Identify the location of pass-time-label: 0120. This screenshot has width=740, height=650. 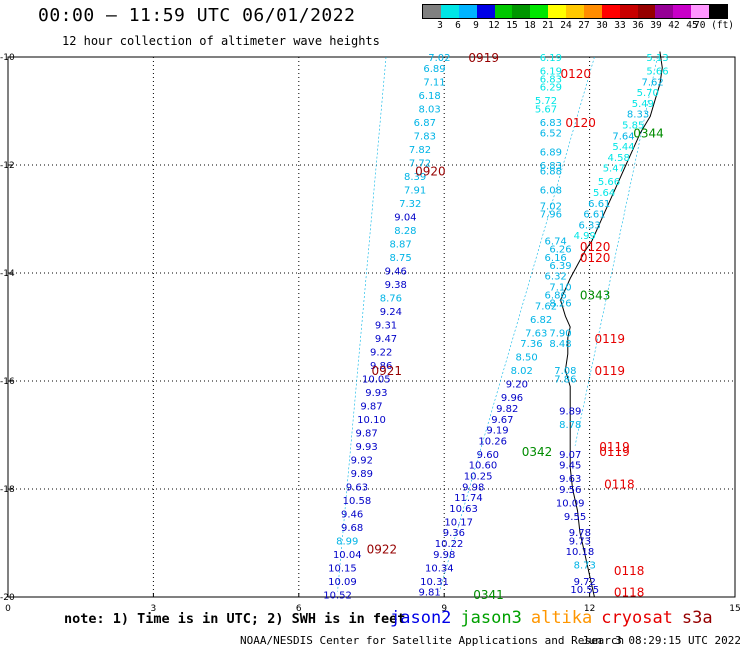
(595, 258).